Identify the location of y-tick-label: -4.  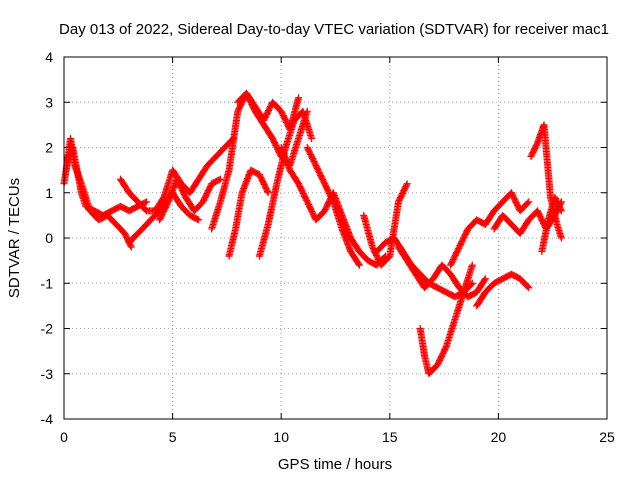
(47, 419).